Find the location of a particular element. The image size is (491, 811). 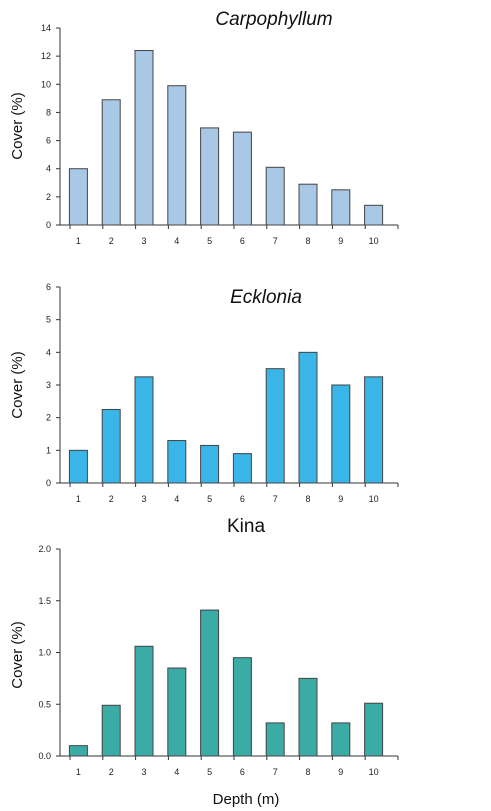

y-tick-label: 3 is located at coordinates (48, 385).